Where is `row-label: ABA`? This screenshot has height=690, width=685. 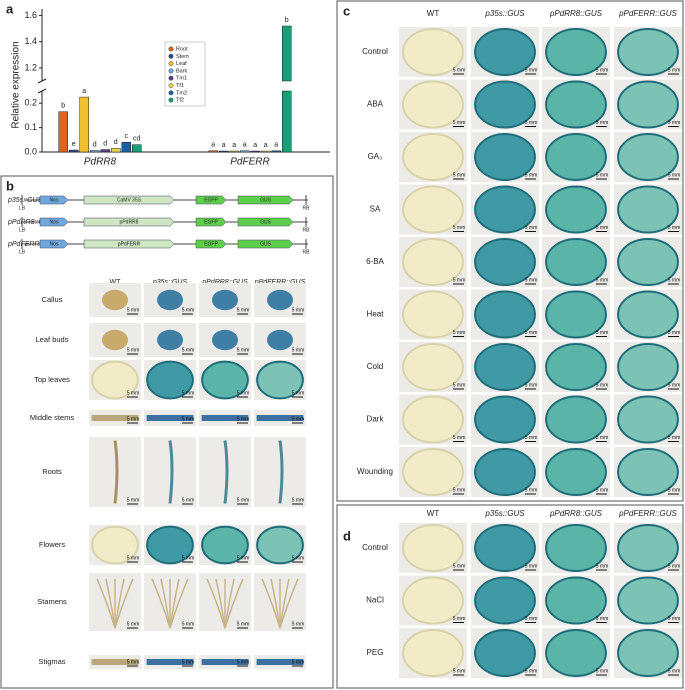
row-label: ABA is located at coordinates (375, 104).